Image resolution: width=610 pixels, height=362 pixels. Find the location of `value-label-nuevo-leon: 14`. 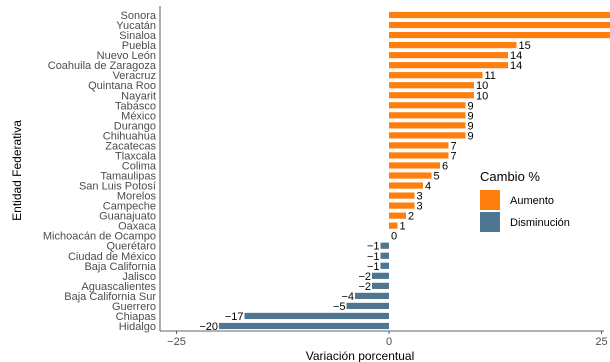

value-label-nuevo-leon: 14 is located at coordinates (516, 56).